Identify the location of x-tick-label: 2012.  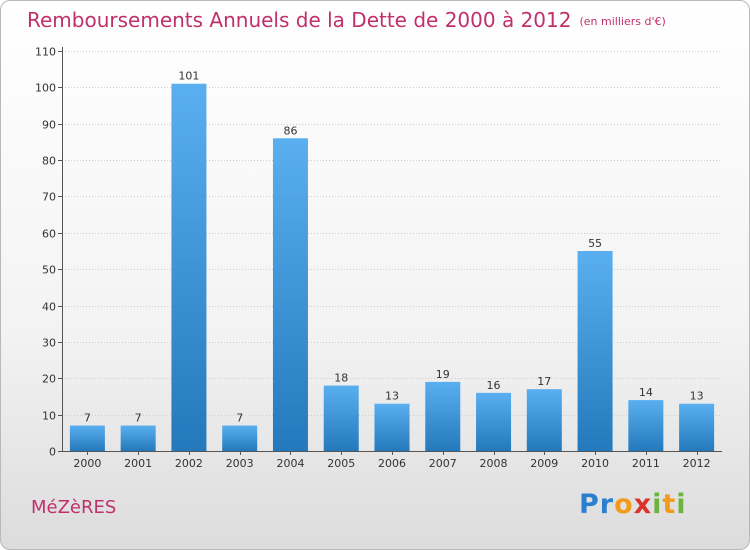
(697, 463).